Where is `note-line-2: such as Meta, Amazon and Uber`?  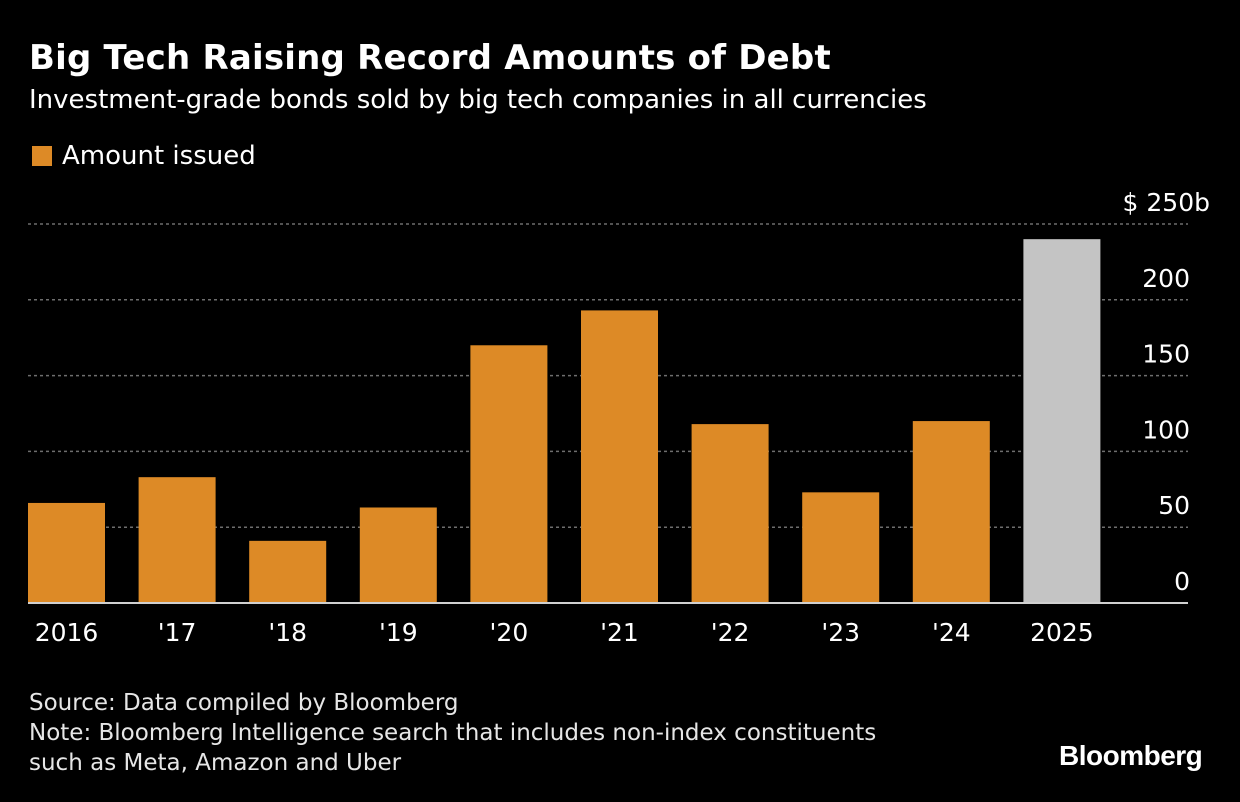
note-line-2: such as Meta, Amazon and Uber is located at coordinates (215, 763).